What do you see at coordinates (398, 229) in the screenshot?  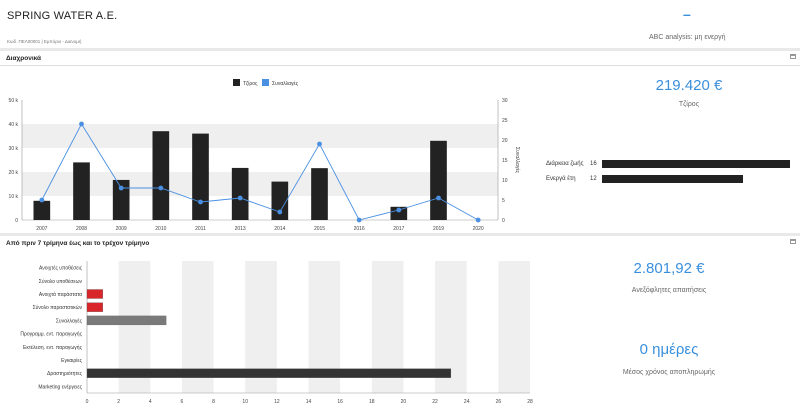 I see `x-tick-label: 2017` at bounding box center [398, 229].